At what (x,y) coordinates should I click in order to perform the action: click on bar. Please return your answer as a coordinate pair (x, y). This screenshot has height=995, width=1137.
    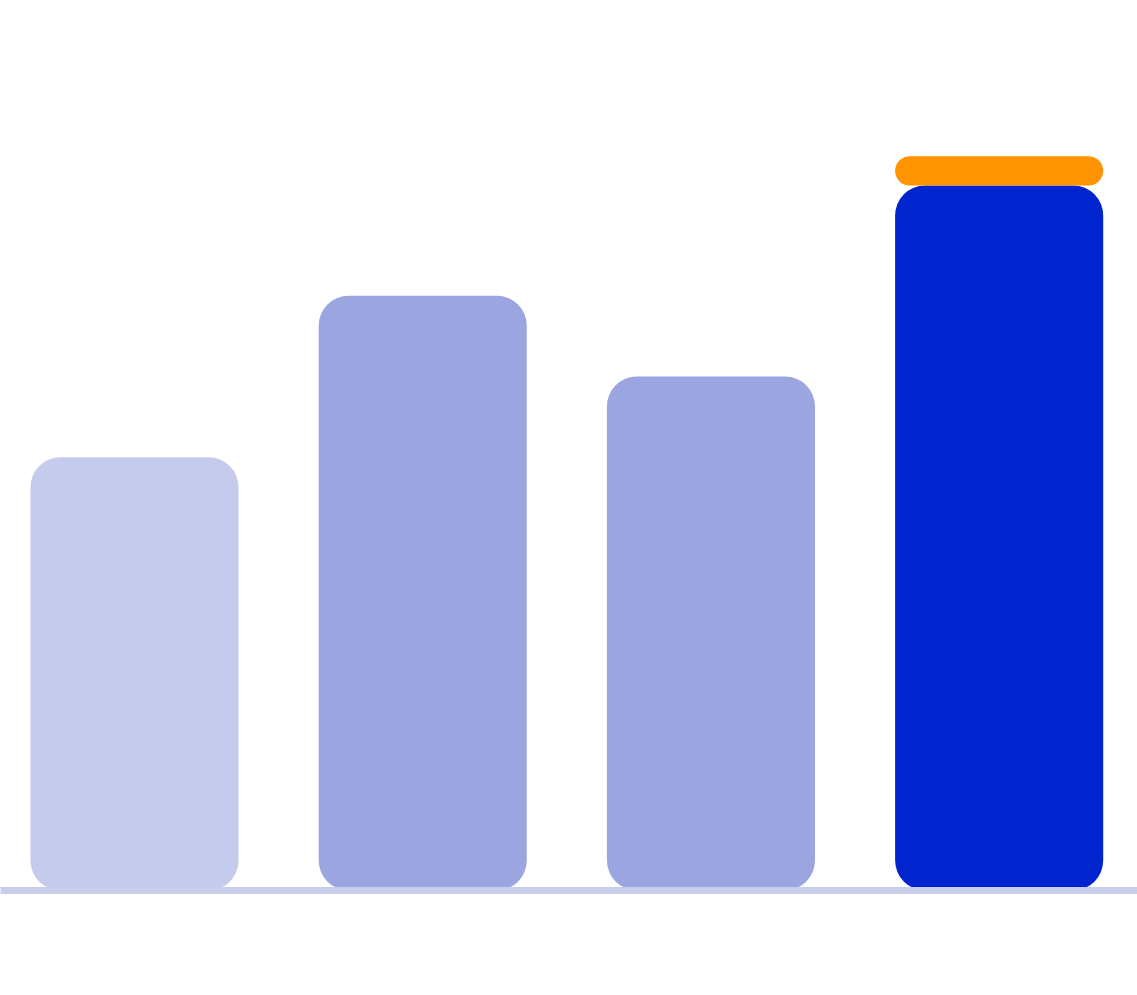
    Looking at the image, I should click on (999, 171).